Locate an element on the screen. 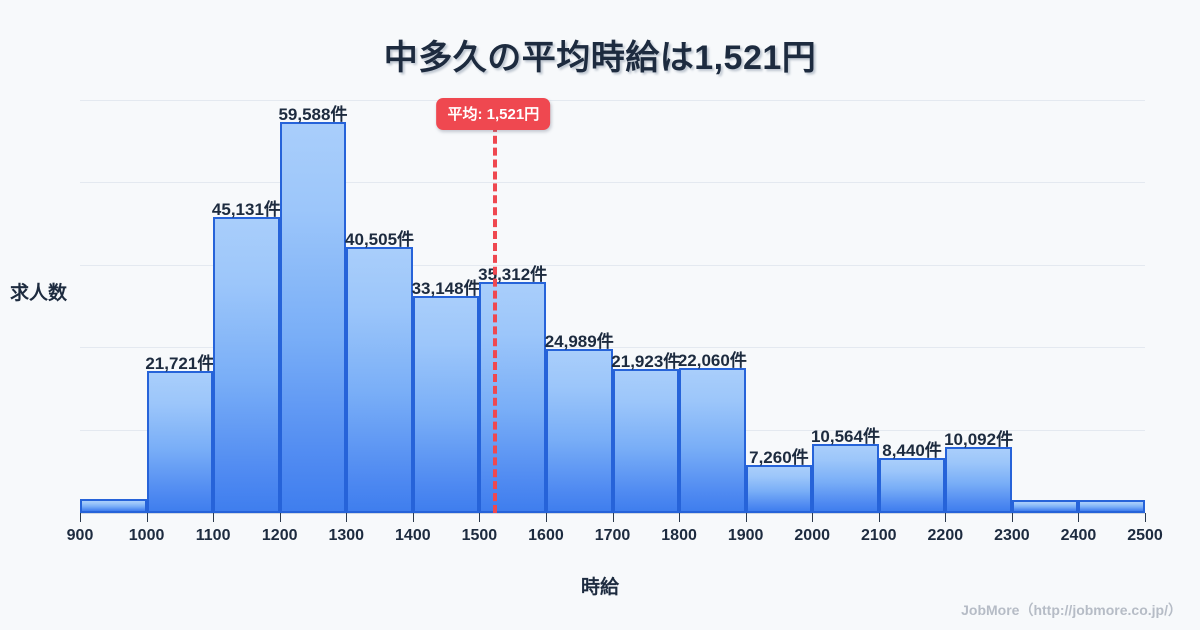 The height and width of the screenshot is (630, 1200). bar-value-label: 59,588件 is located at coordinates (313, 115).